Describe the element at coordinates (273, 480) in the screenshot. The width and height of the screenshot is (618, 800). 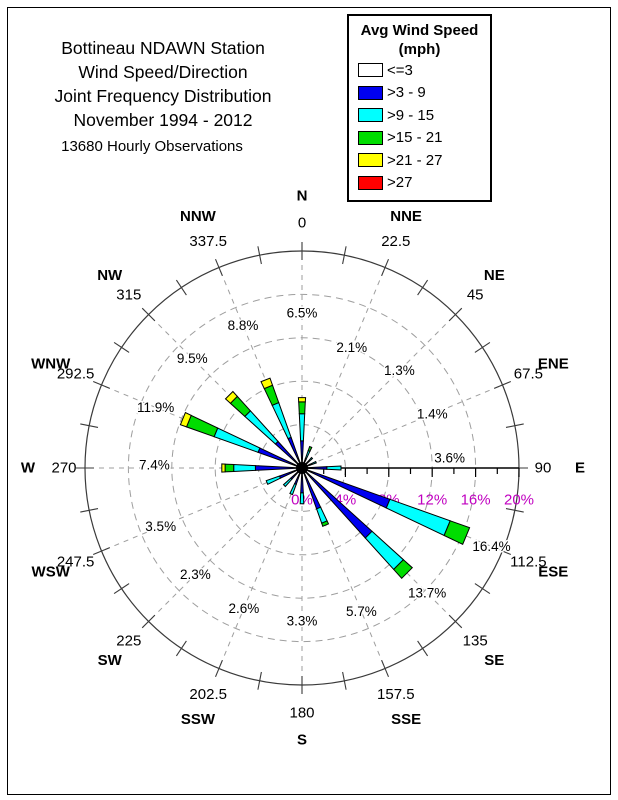
I see `petal-segment-WSW` at that location.